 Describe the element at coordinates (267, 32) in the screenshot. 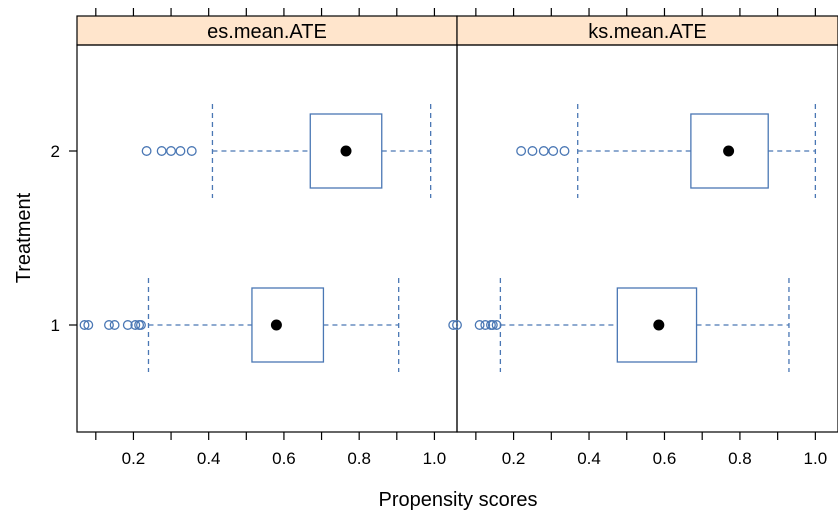

I see `panel-title: es.mean.ATE` at that location.